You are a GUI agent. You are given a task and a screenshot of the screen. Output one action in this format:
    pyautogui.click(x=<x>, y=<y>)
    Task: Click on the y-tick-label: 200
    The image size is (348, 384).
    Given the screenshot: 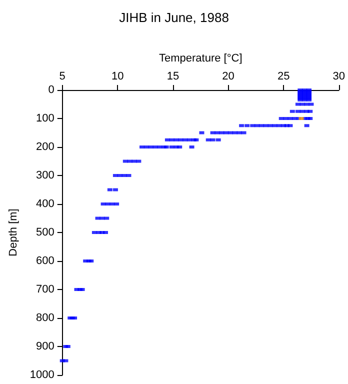 What is the action you would take?
    pyautogui.click(x=45, y=147)
    